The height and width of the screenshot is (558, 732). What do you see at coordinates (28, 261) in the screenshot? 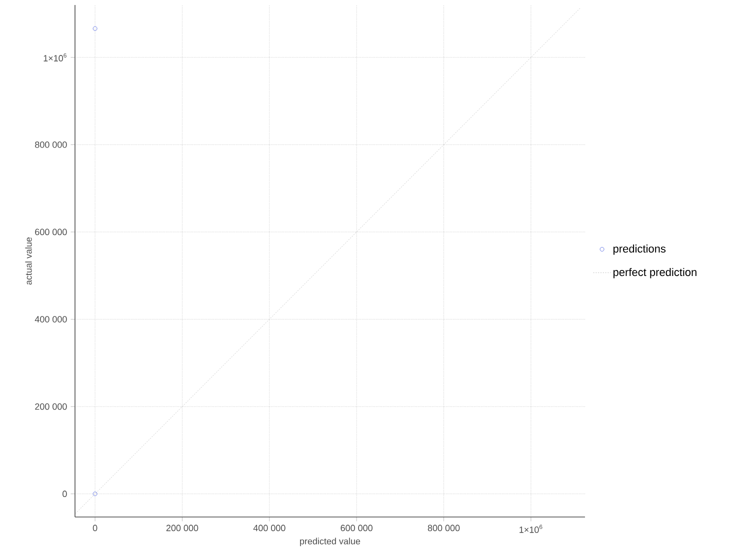
I see `y-axis-title: actual value` at bounding box center [28, 261].